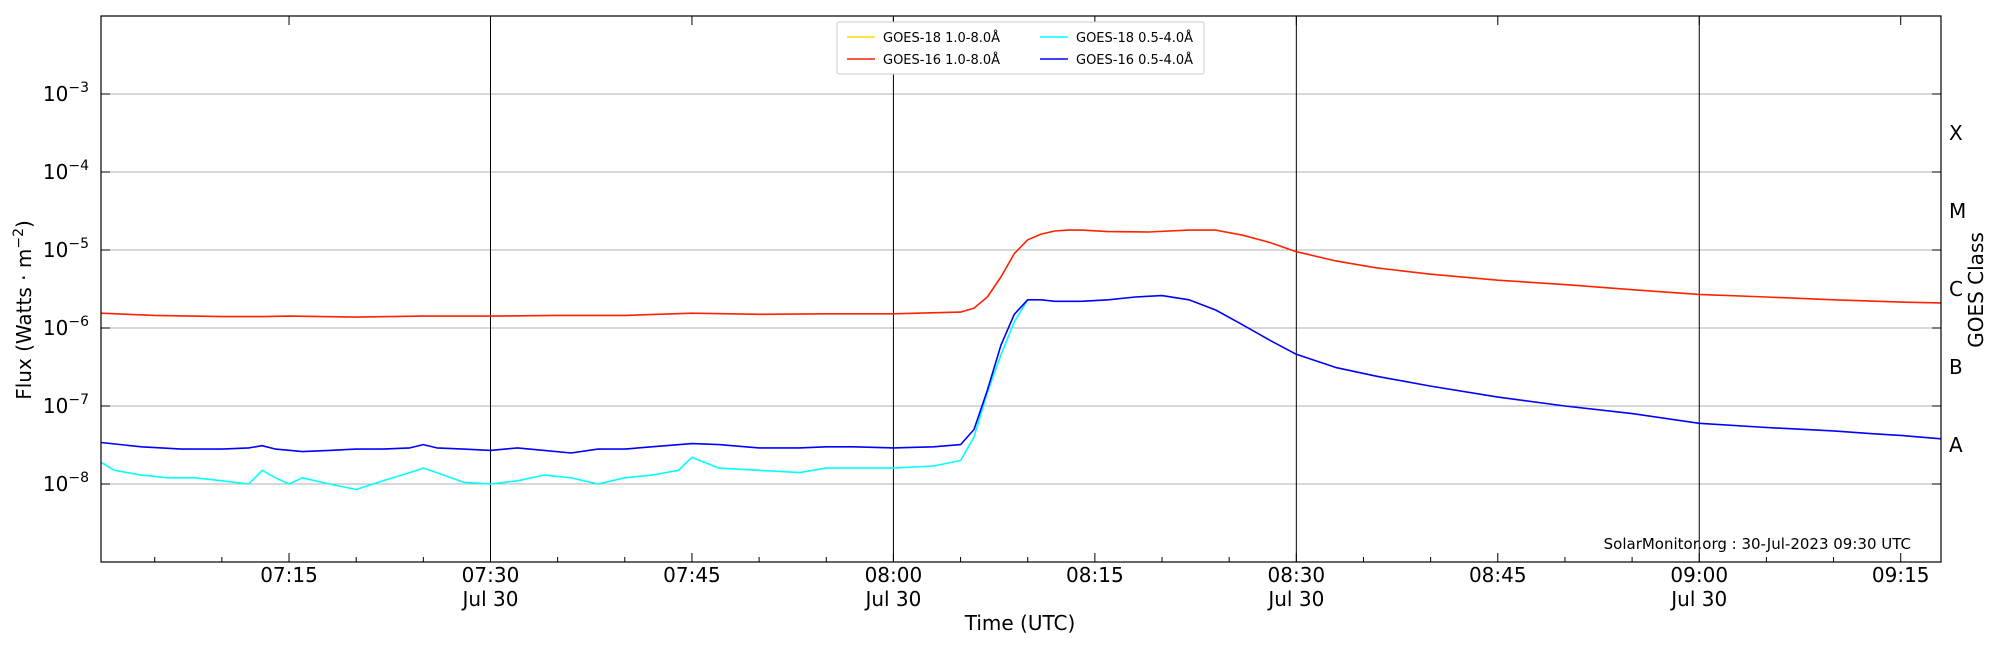 The height and width of the screenshot is (650, 2000). What do you see at coordinates (24, 224) in the screenshot?
I see `y-axis-label-close: )` at bounding box center [24, 224].